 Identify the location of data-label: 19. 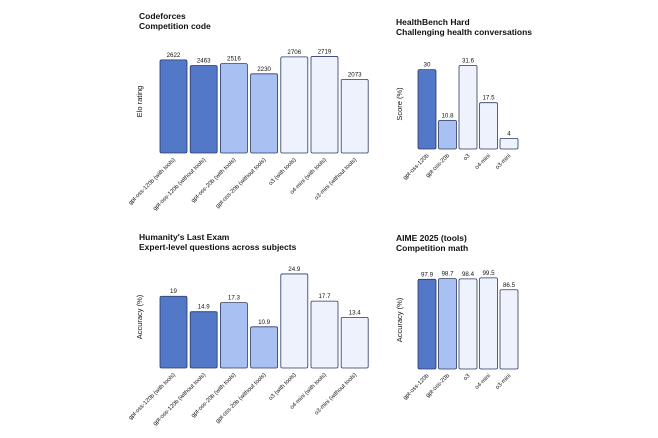
(173, 291).